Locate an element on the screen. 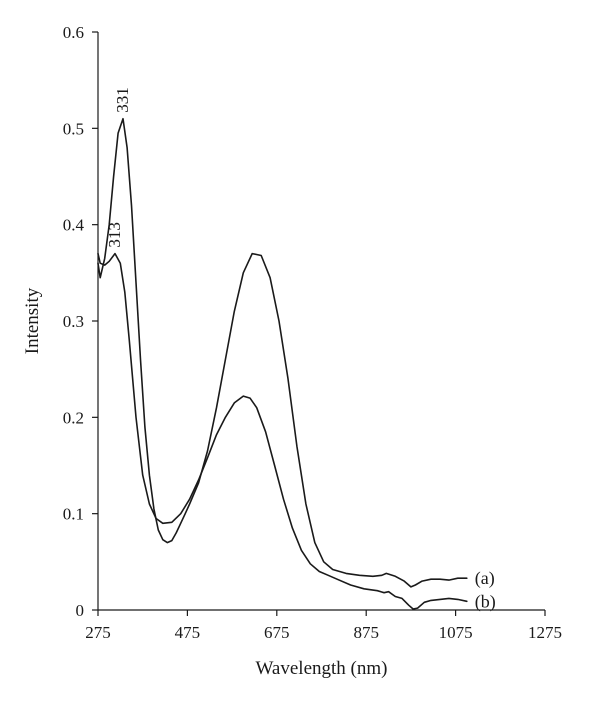 This screenshot has width=600, height=711. x-tick-label: 275 is located at coordinates (98, 632).